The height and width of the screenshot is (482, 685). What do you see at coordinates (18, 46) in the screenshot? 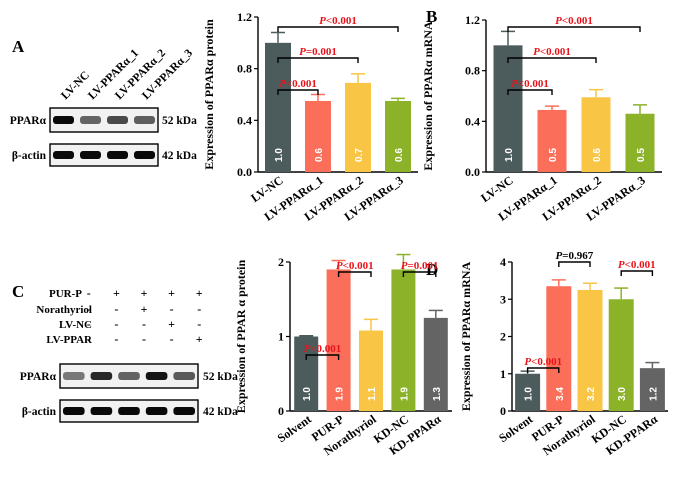
I see `panel-letter-a: A` at bounding box center [18, 46].